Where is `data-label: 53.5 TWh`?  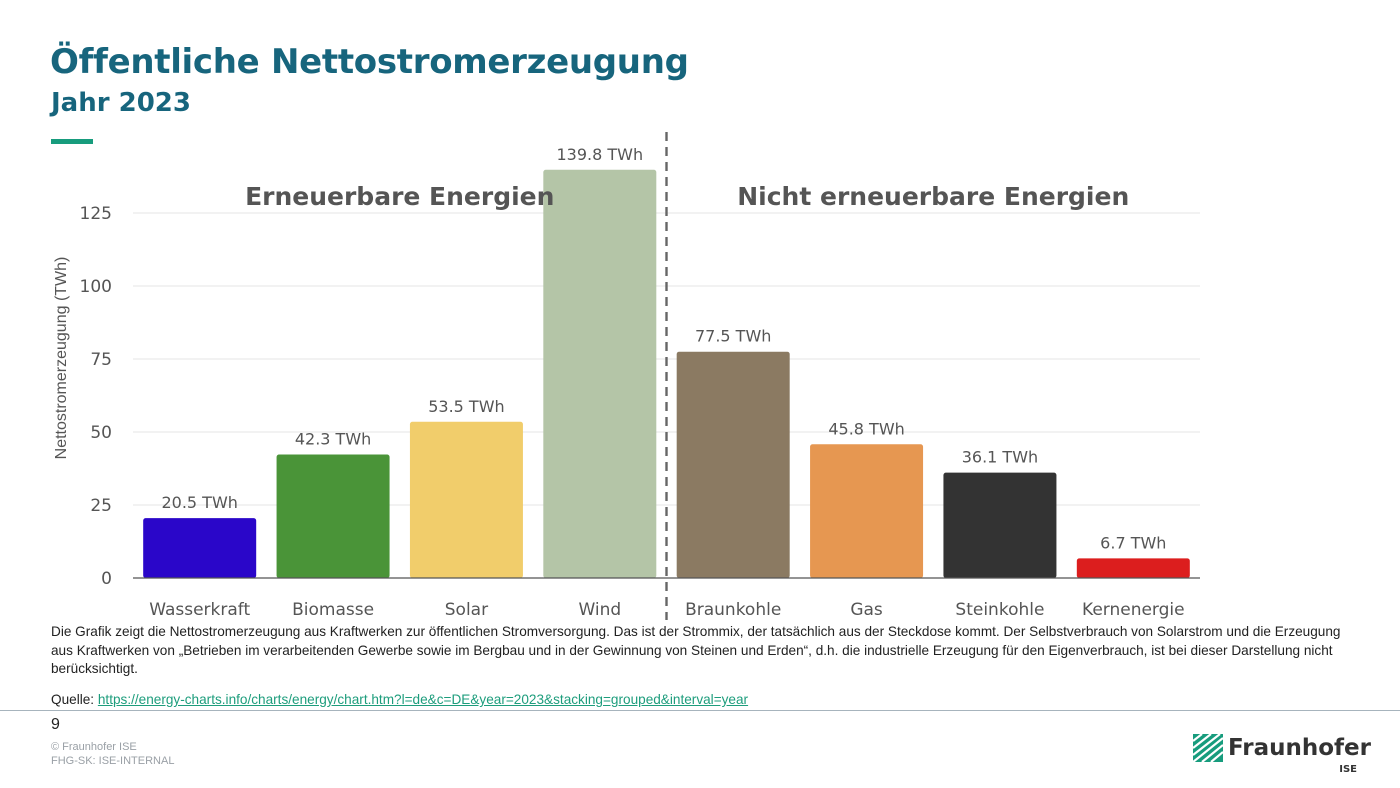
data-label: 53.5 TWh is located at coordinates (466, 406).